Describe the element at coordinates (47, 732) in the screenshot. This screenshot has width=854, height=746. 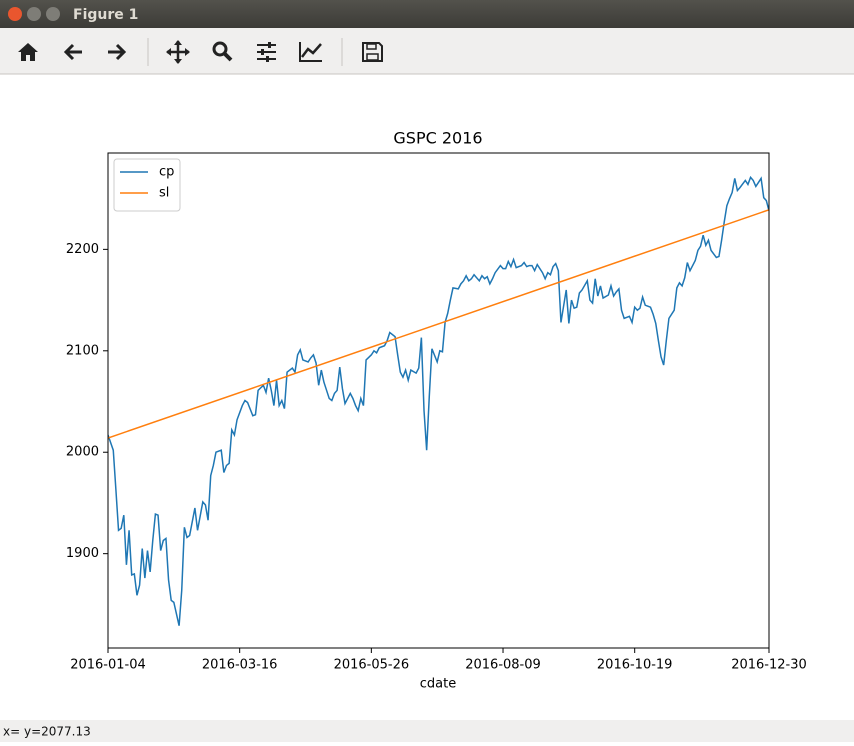
I see `status-text: x= y=2077.13` at that location.